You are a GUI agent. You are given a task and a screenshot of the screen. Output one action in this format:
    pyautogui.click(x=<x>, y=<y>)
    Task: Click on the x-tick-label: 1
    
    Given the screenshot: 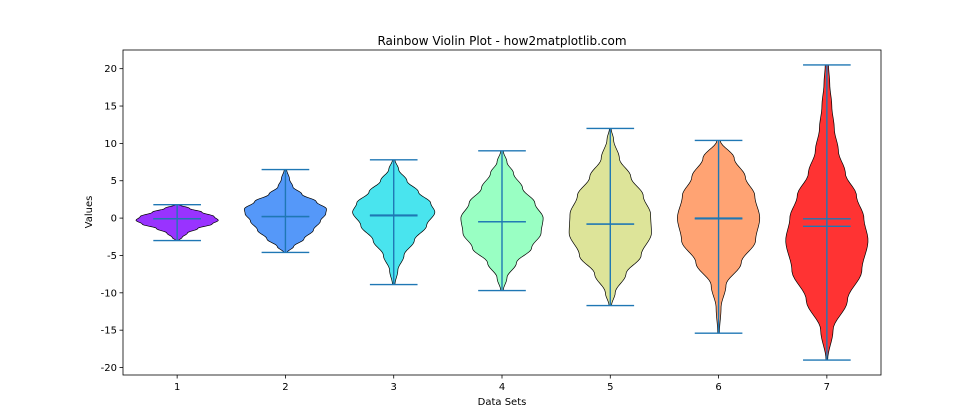 What is the action you would take?
    pyautogui.click(x=177, y=387)
    